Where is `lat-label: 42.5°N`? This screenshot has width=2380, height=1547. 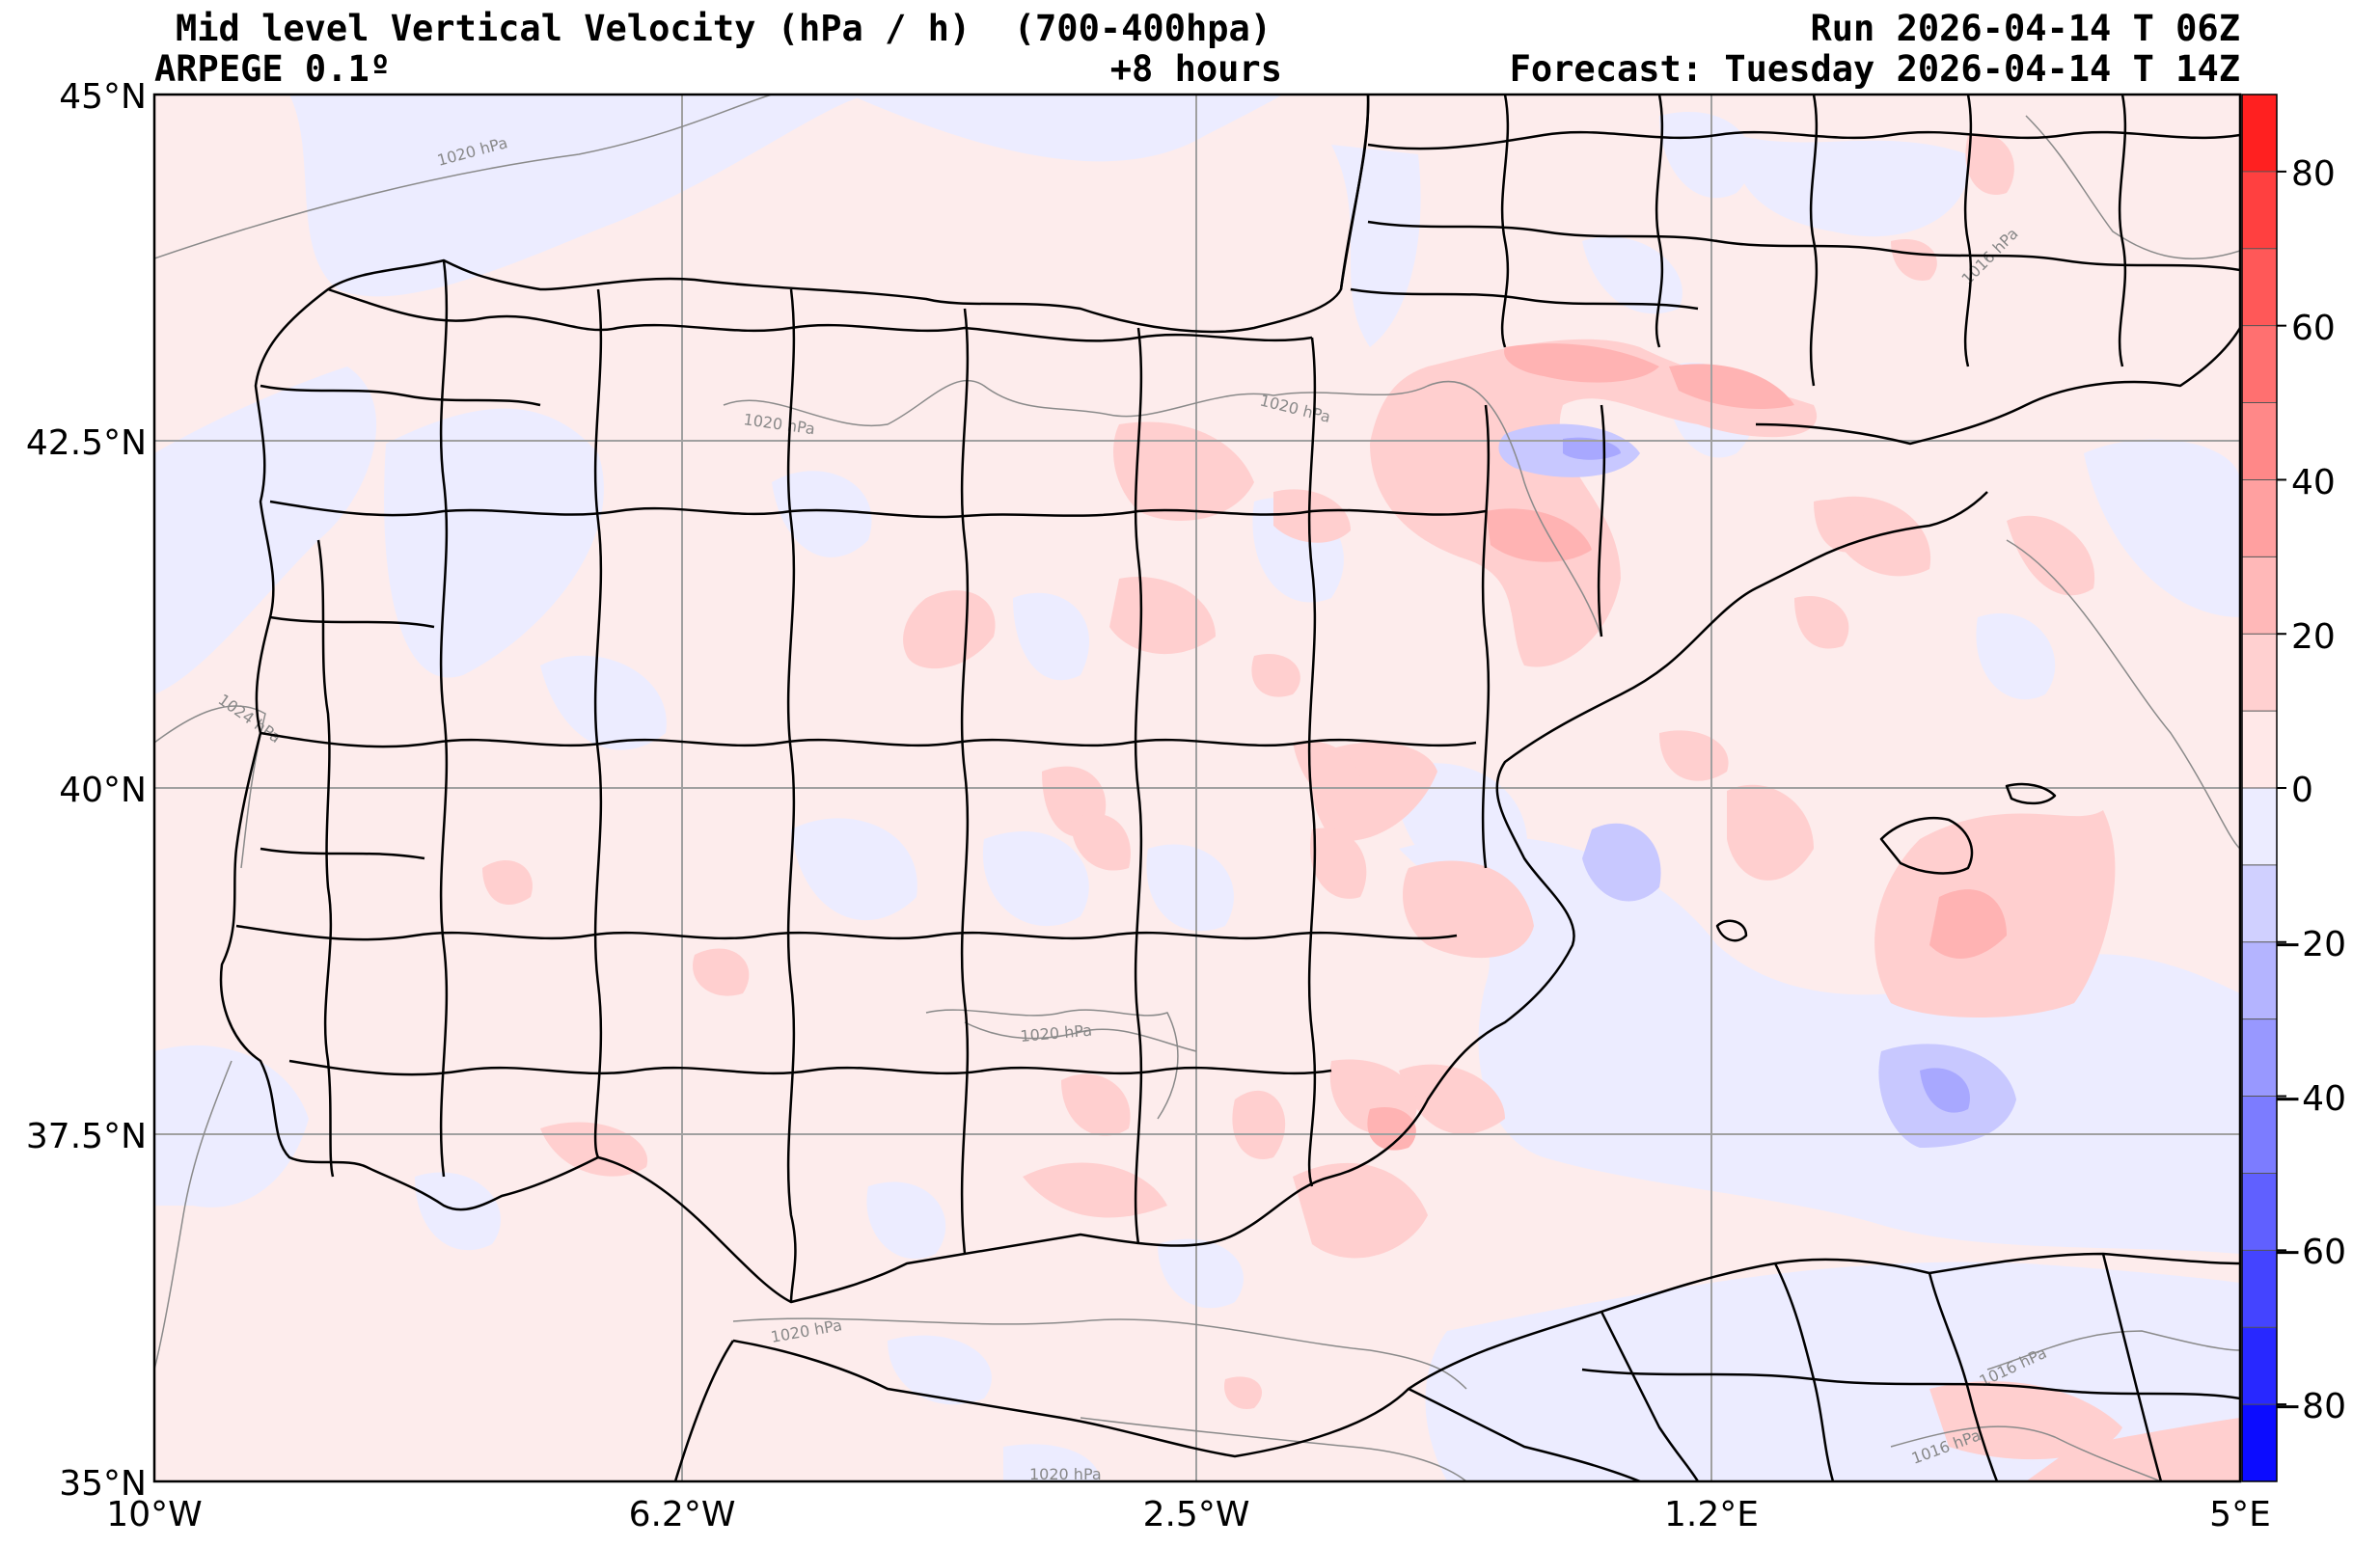
lat-label: 42.5°N is located at coordinates (87, 443).